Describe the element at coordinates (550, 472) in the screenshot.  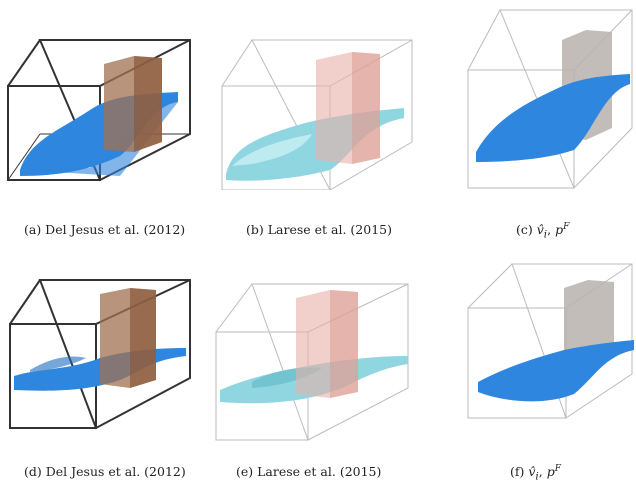
I see `caption-f-p: p` at that location.